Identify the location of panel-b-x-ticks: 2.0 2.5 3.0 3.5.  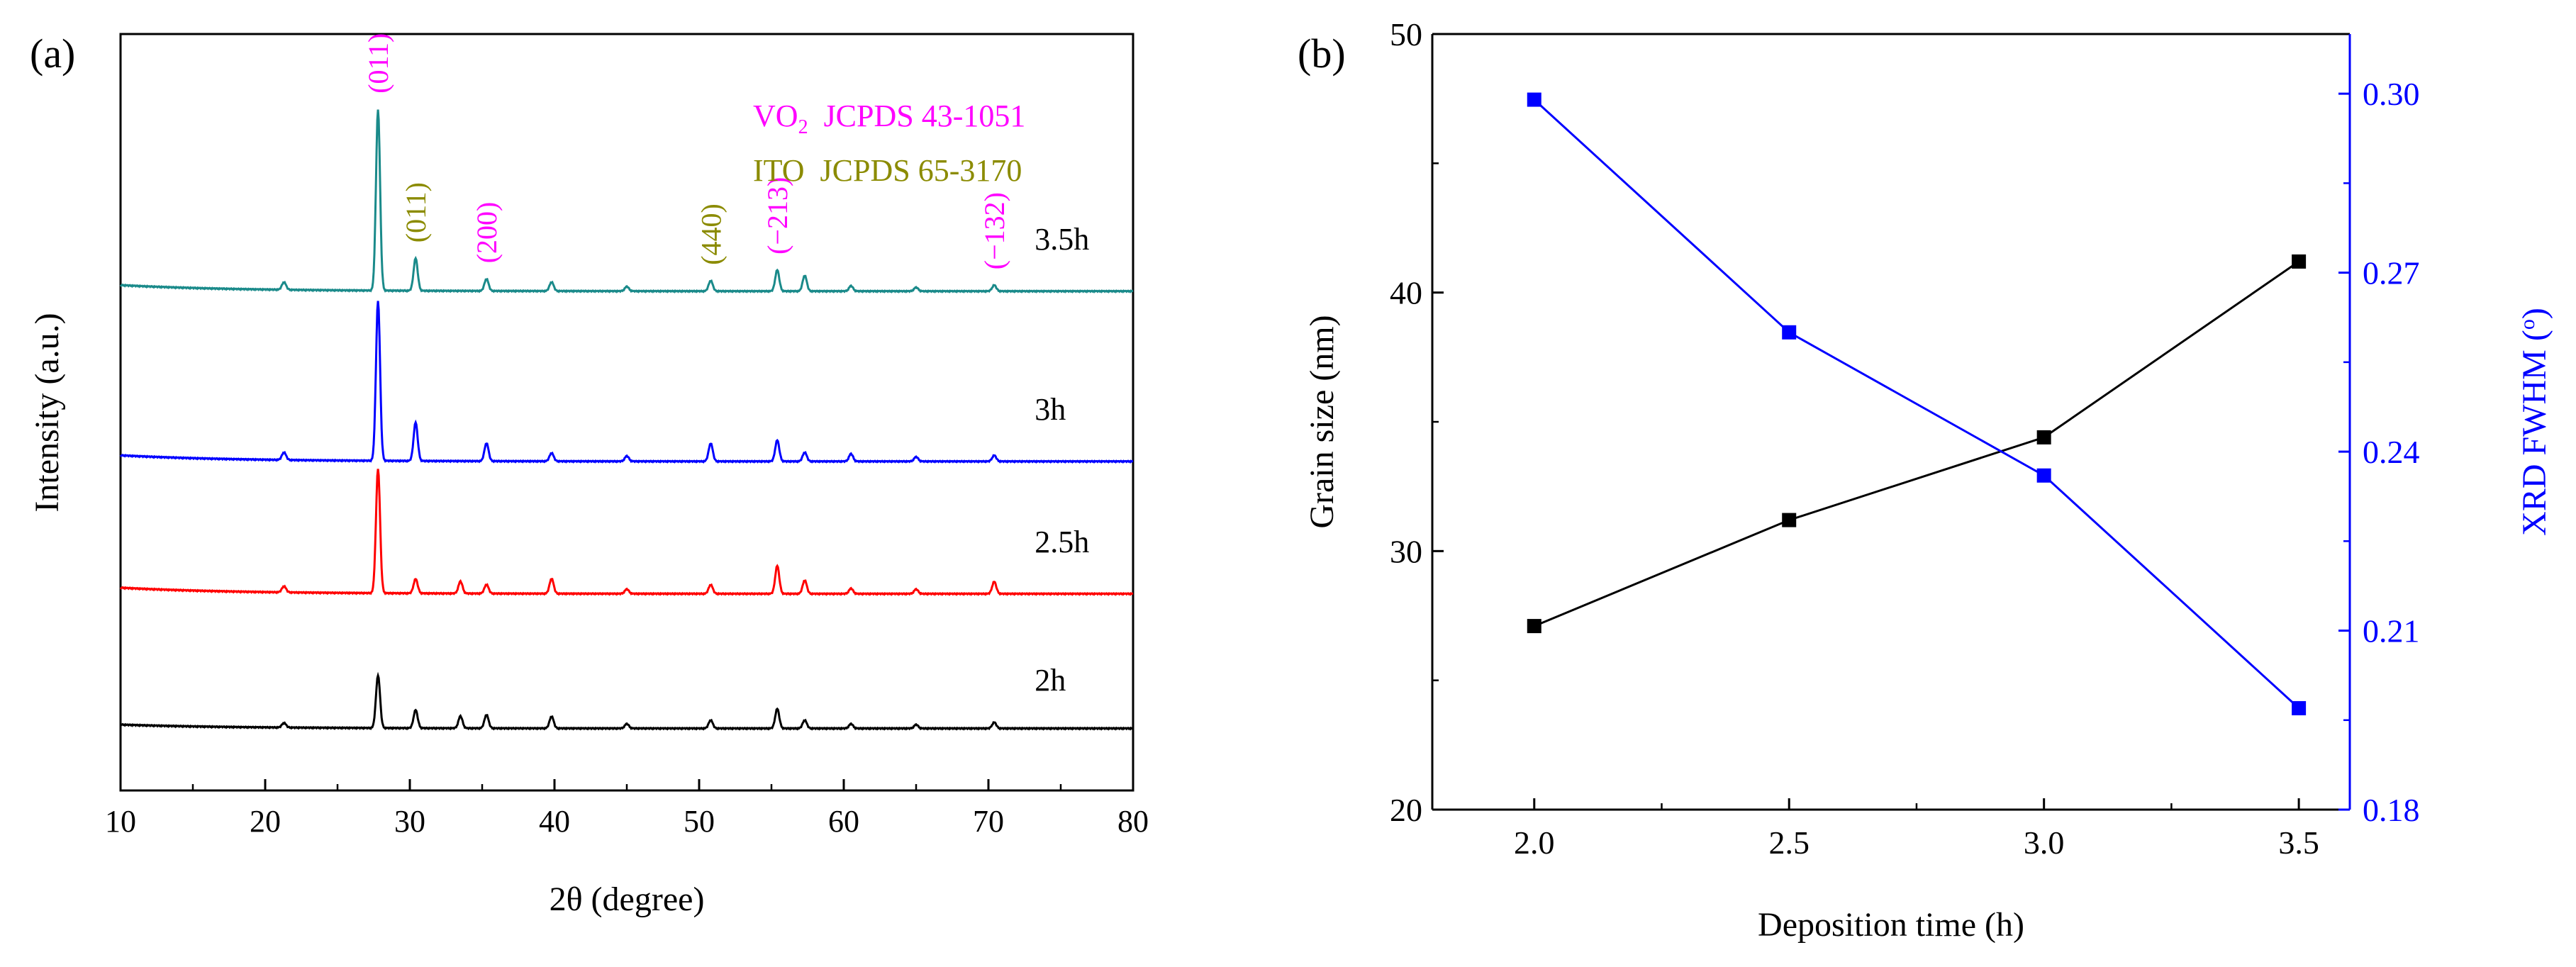
(1916, 830).